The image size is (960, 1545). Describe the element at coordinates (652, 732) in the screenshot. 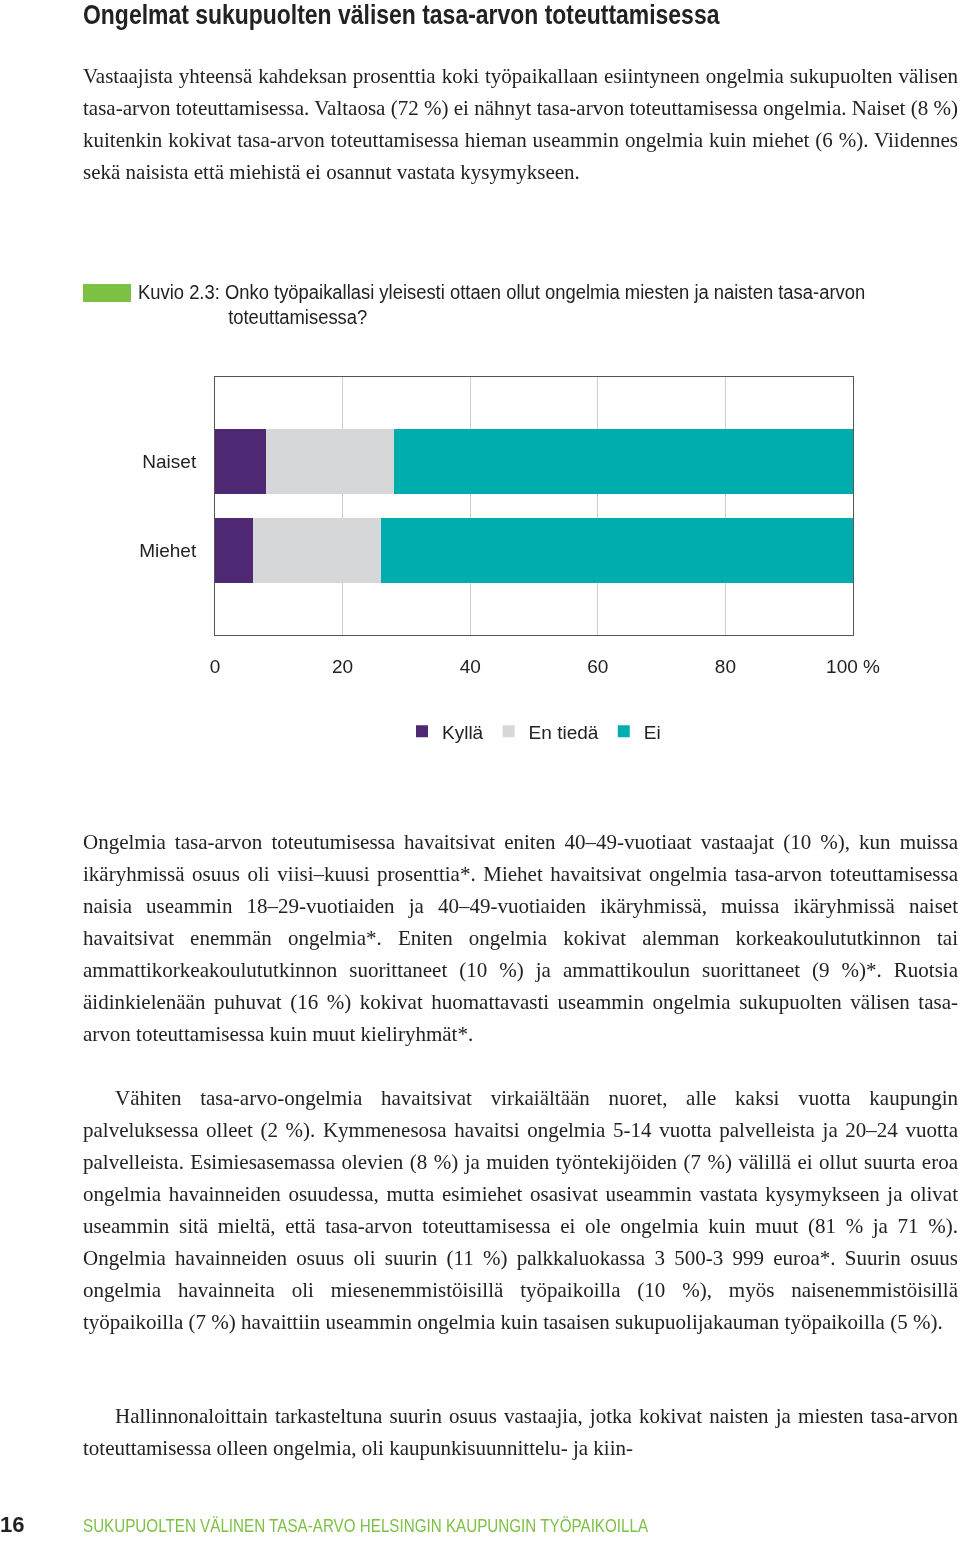

I see `legend-label: Ei` at that location.